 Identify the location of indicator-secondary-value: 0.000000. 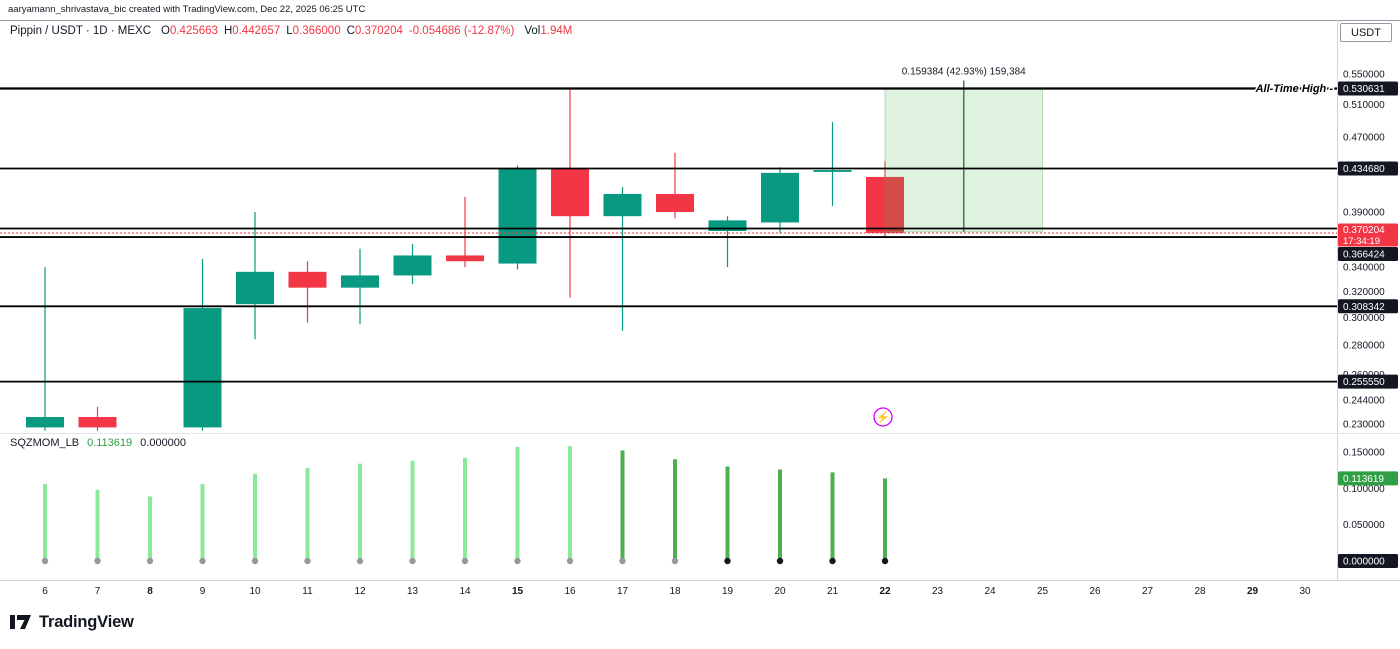
(163, 443).